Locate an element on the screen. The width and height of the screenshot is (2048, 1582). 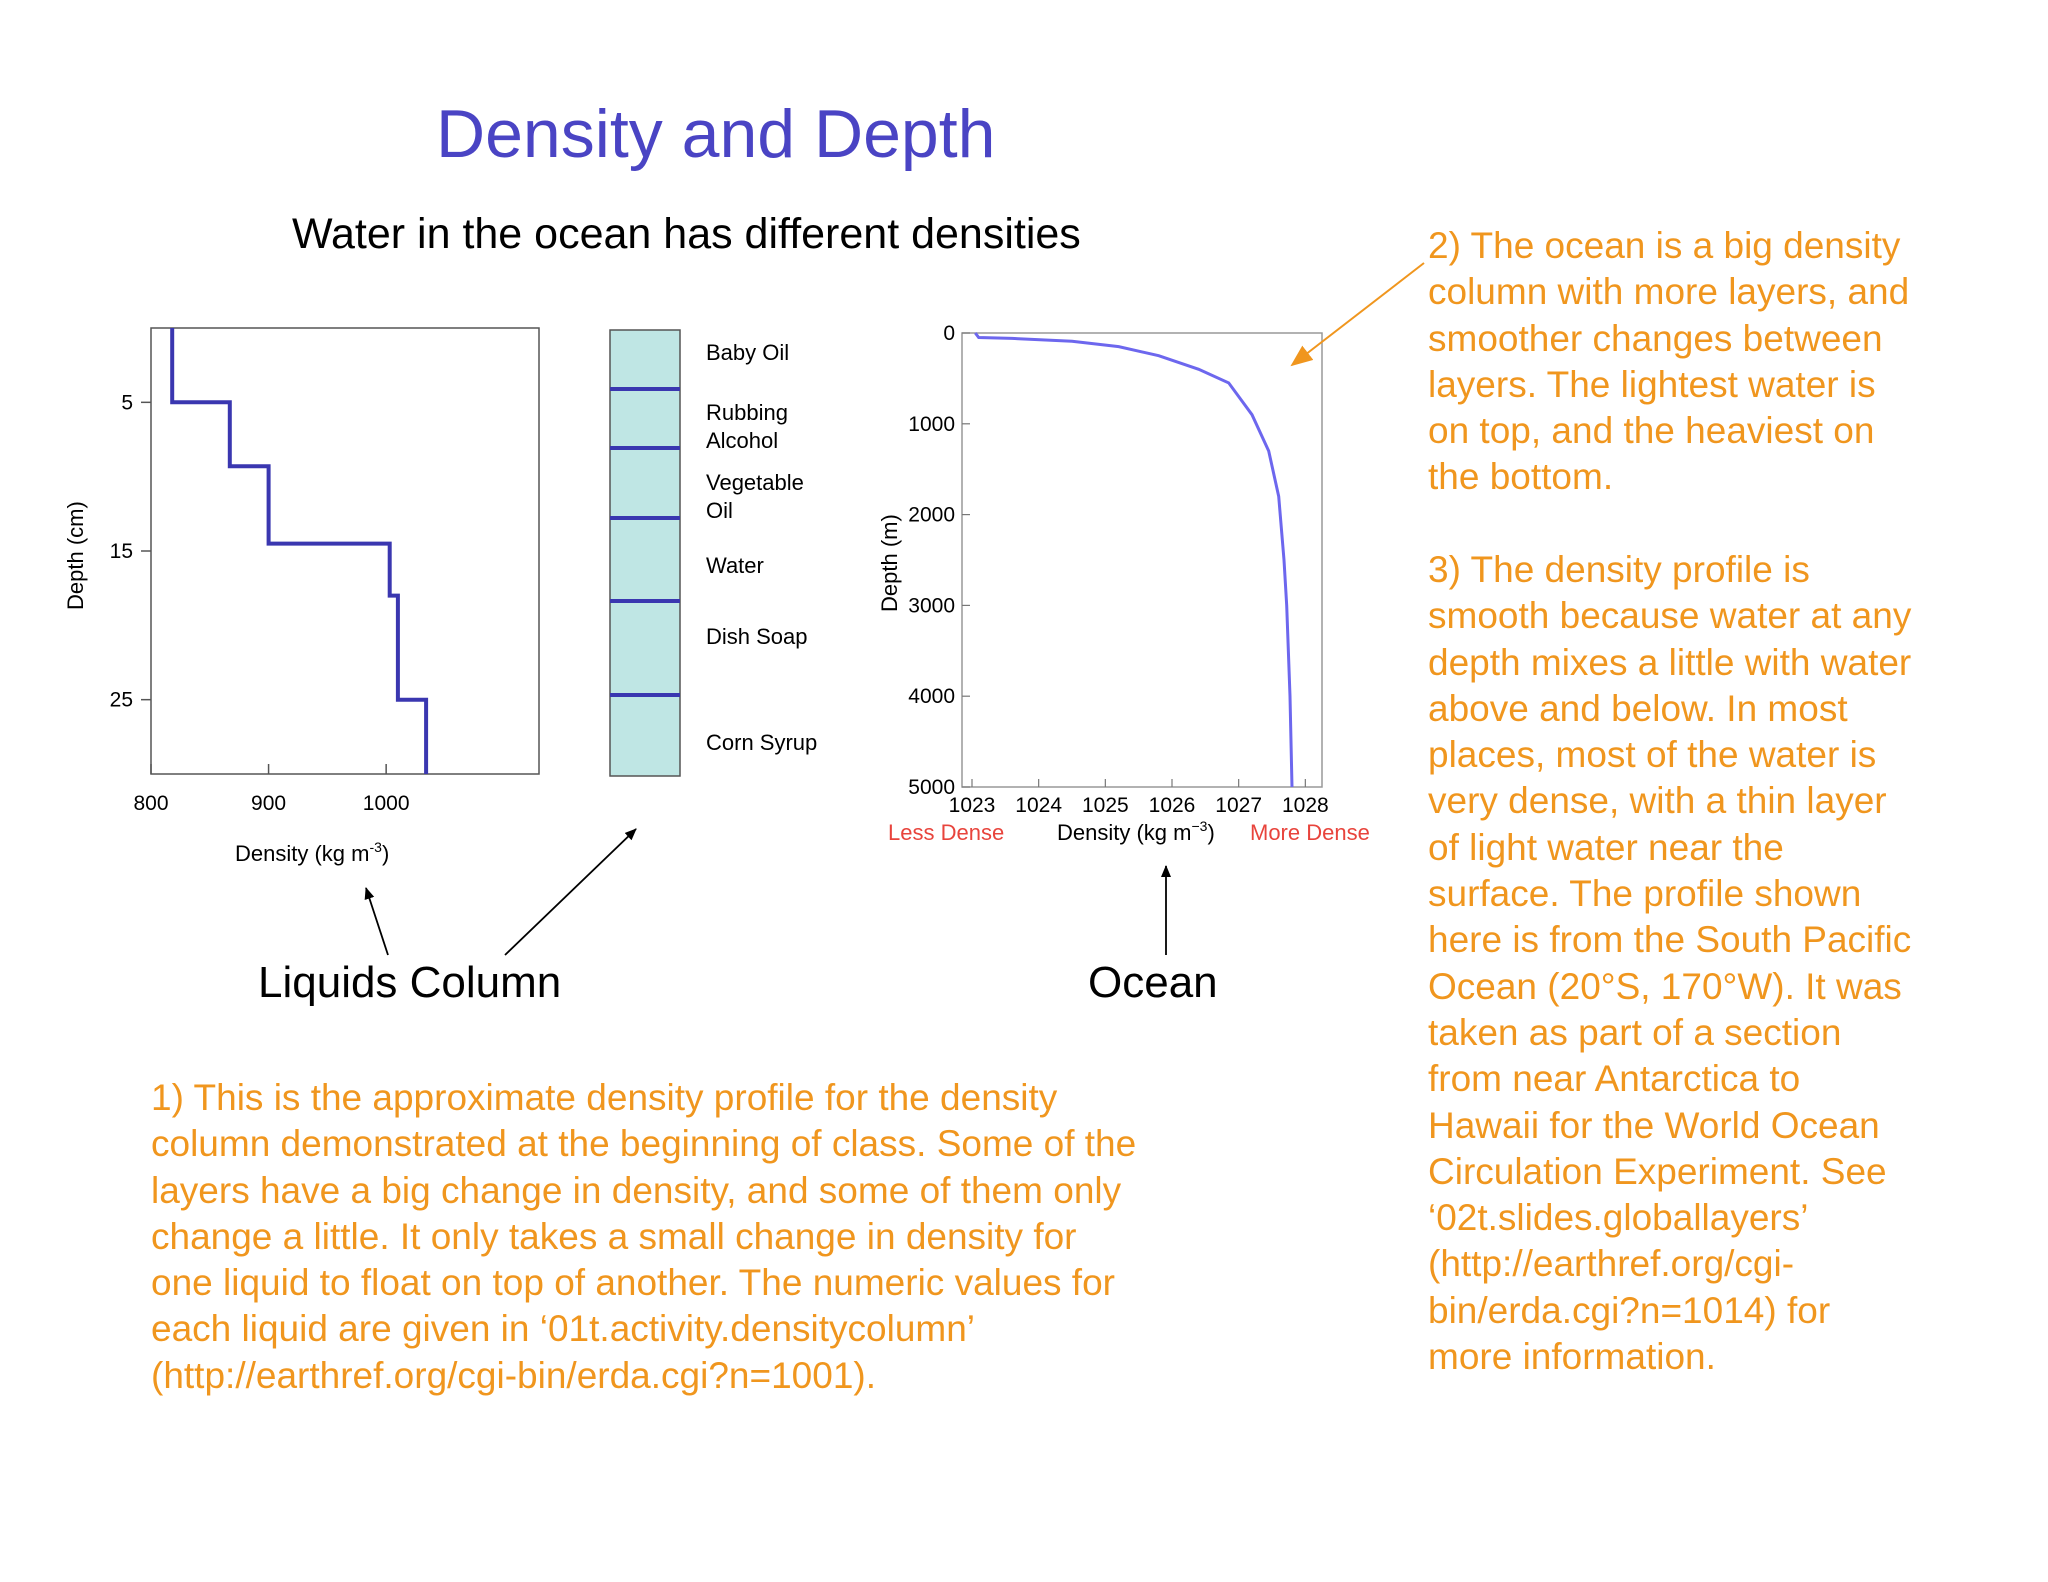
ocean-x-ticks: 1023 1024 1025 1026 1027 1028 is located at coordinates (1139, 798).